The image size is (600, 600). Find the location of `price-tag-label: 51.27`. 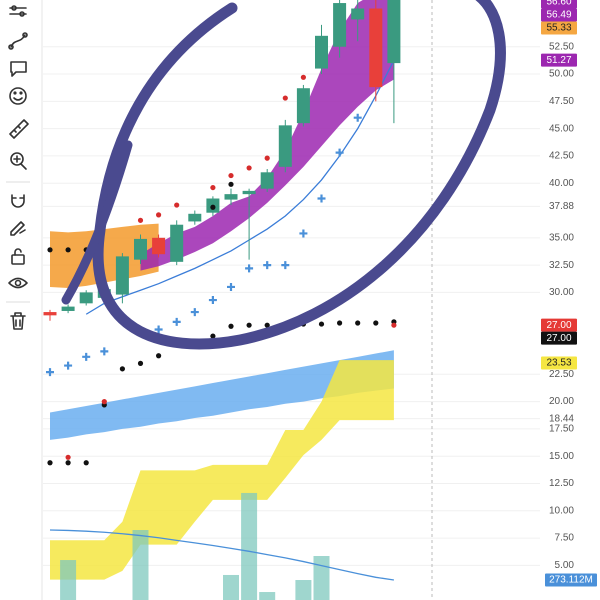

price-tag-label: 51.27 is located at coordinates (558, 60).